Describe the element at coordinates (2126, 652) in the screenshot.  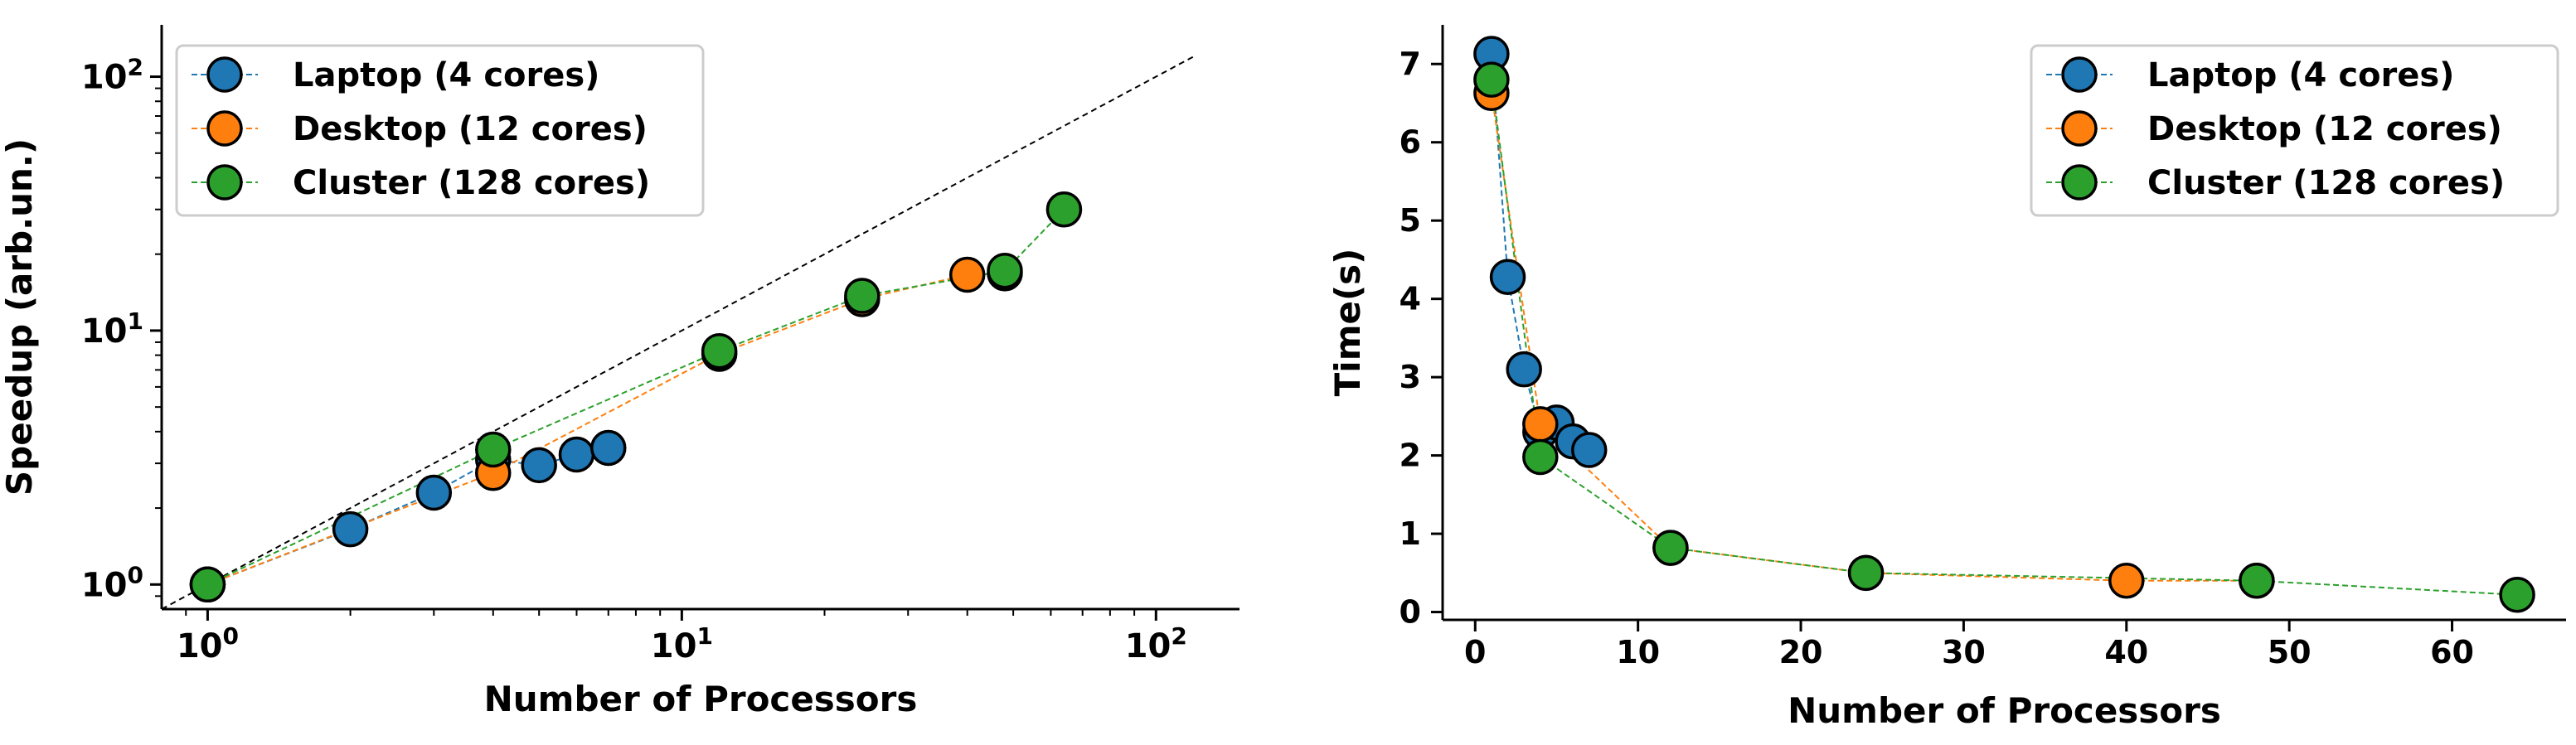
I see `x-tick-label-5: 40` at that location.